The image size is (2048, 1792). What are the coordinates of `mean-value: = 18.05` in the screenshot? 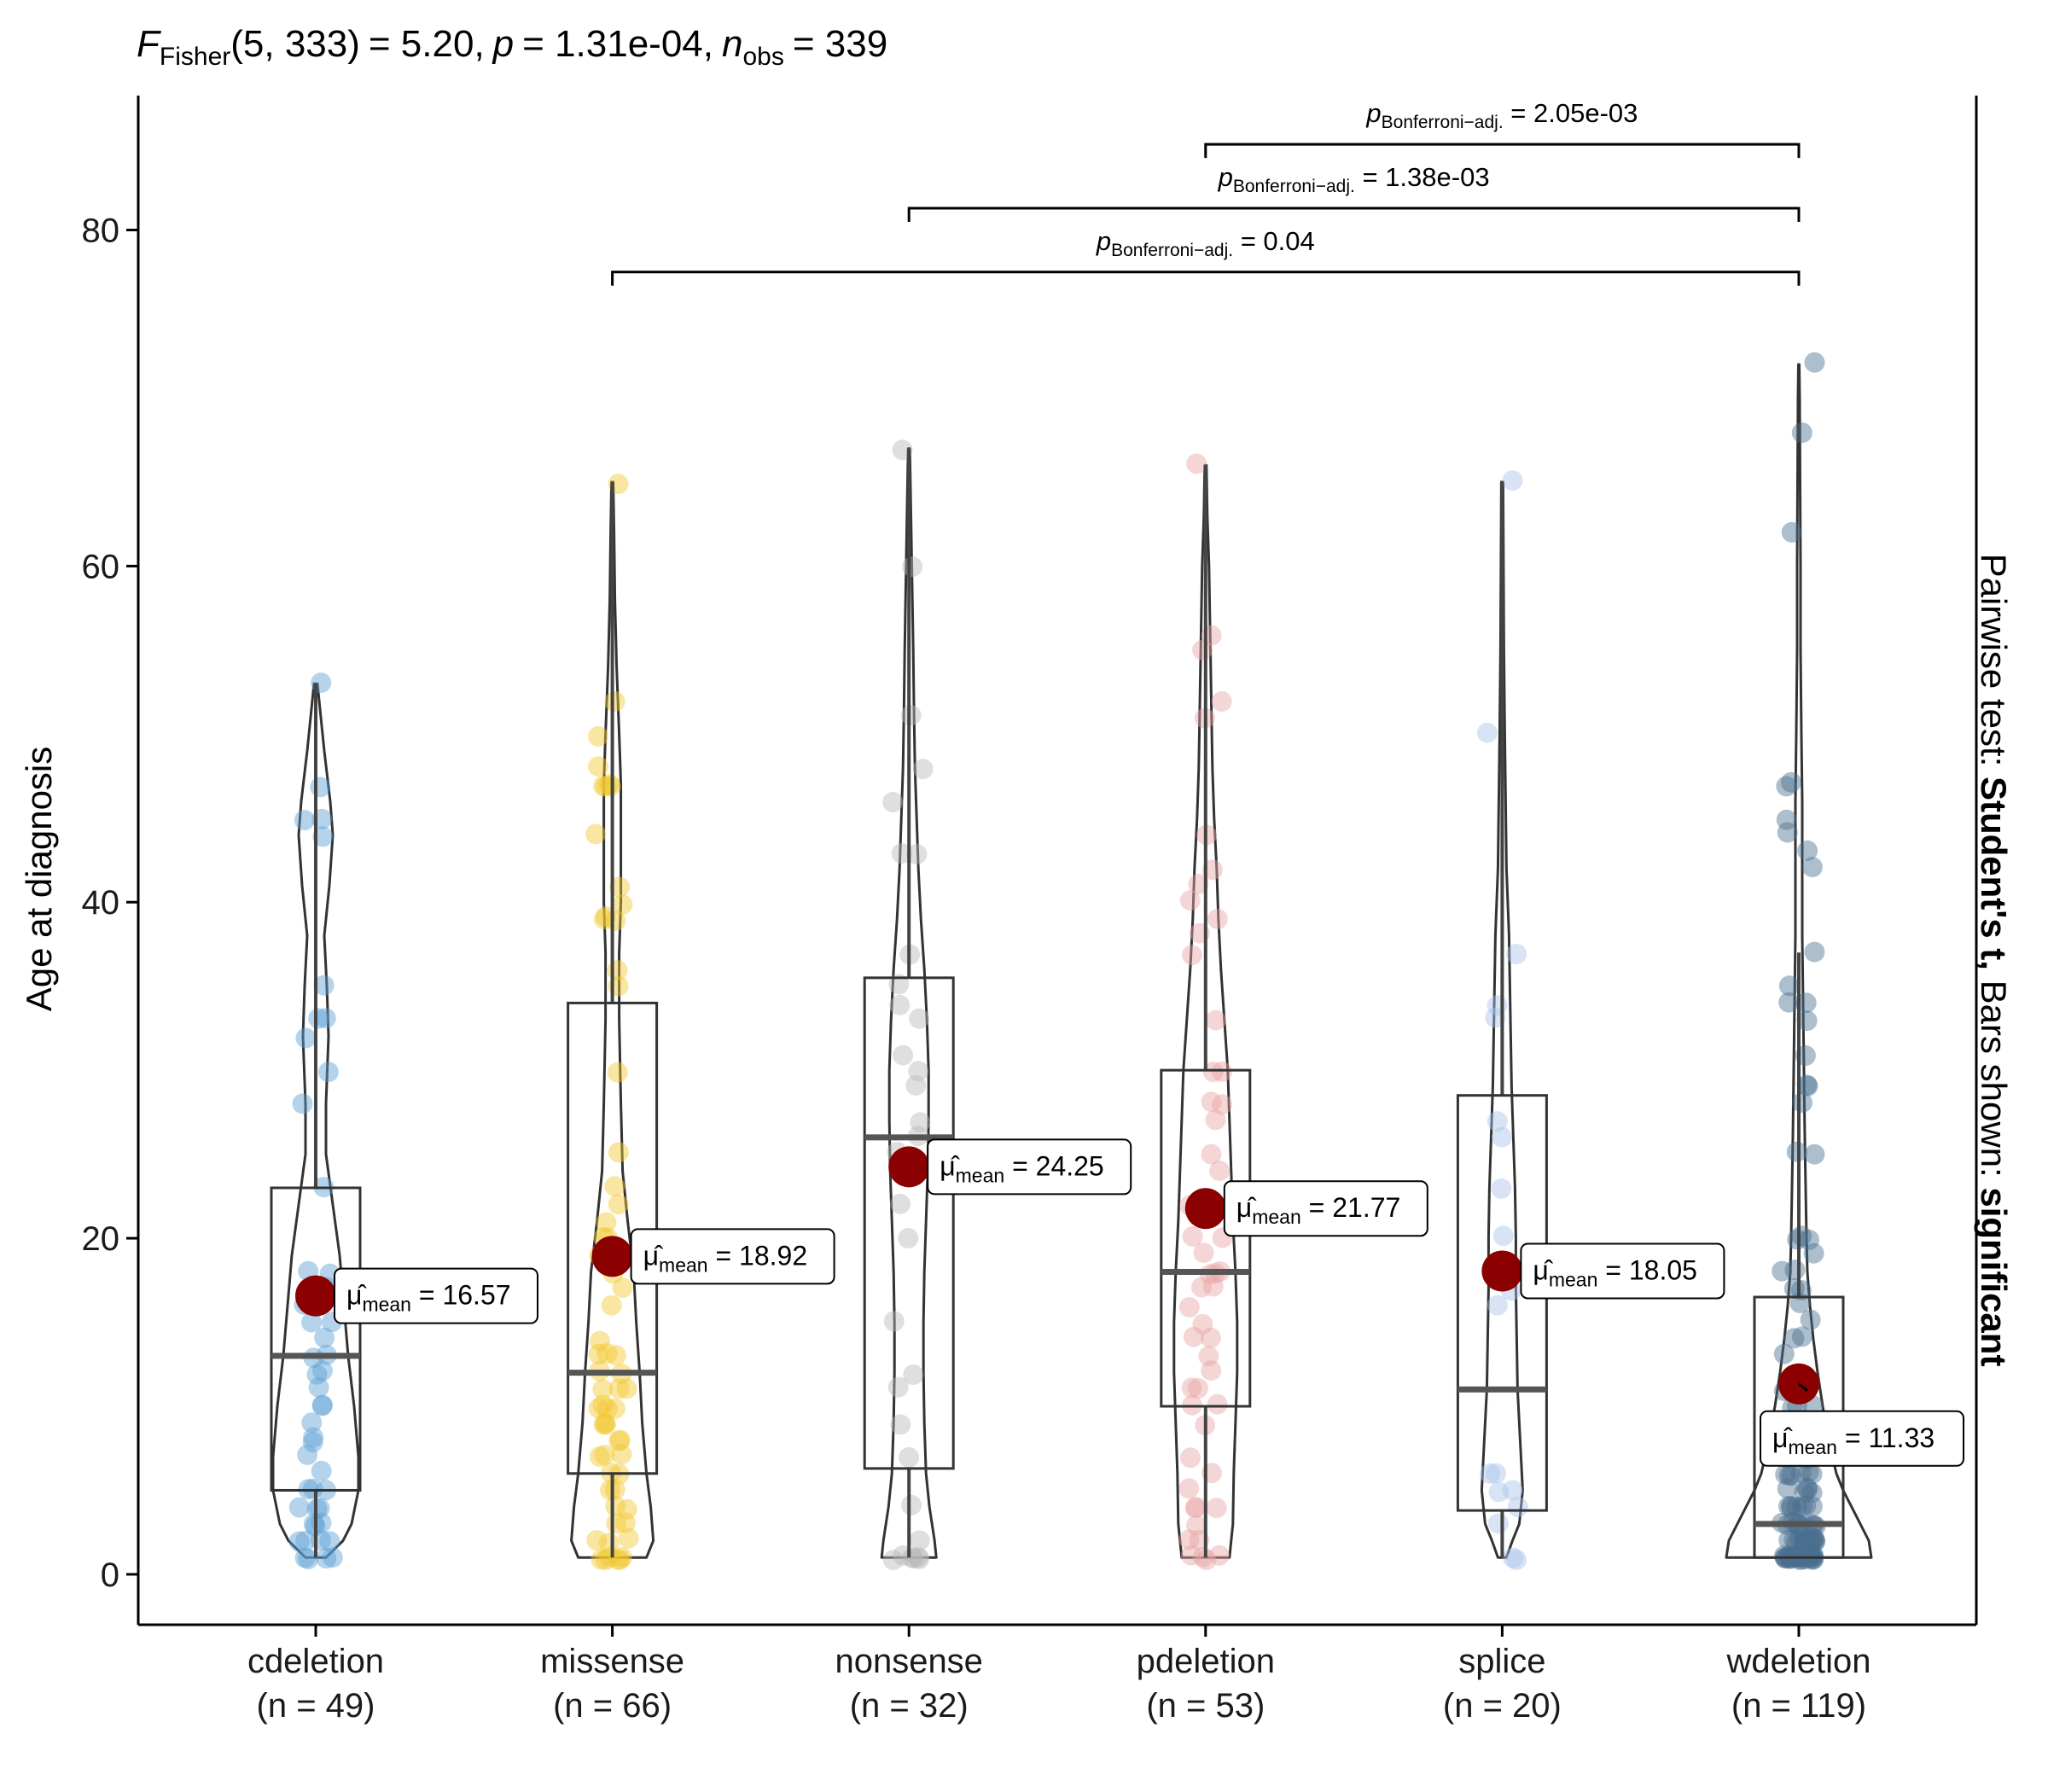 It's located at (1647, 1269).